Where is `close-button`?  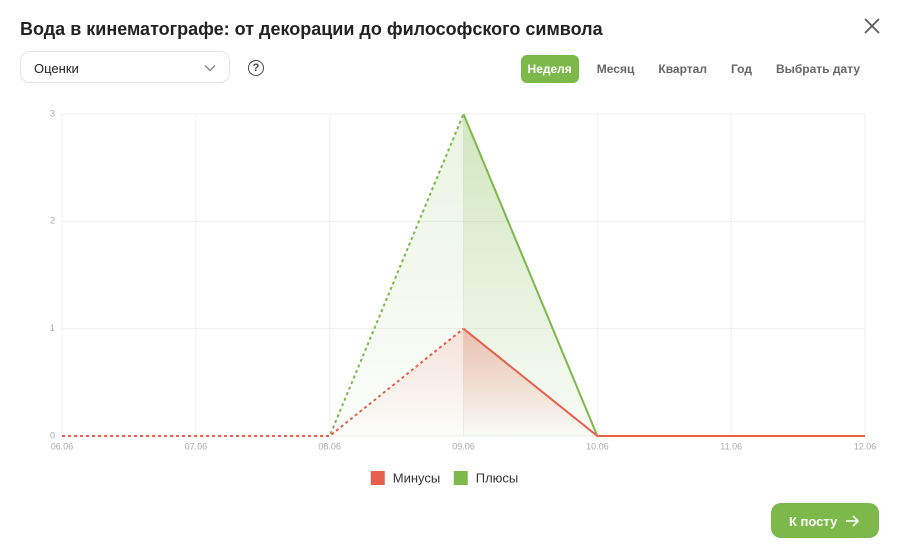
close-button is located at coordinates (872, 26).